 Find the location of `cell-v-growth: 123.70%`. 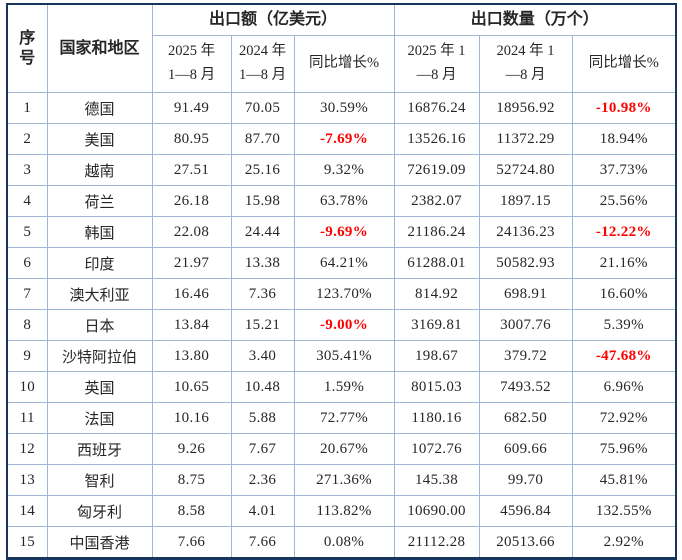

cell-v-growth: 123.70% is located at coordinates (344, 294).